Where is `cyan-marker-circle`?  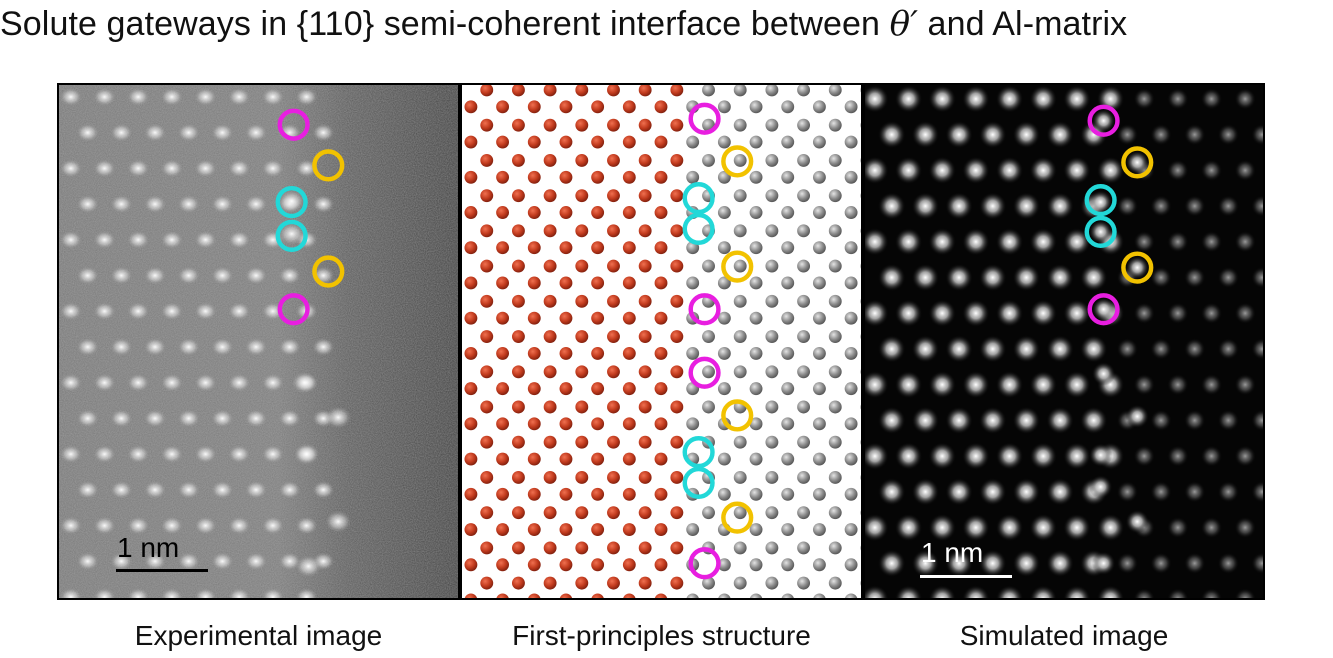 cyan-marker-circle is located at coordinates (1100, 231).